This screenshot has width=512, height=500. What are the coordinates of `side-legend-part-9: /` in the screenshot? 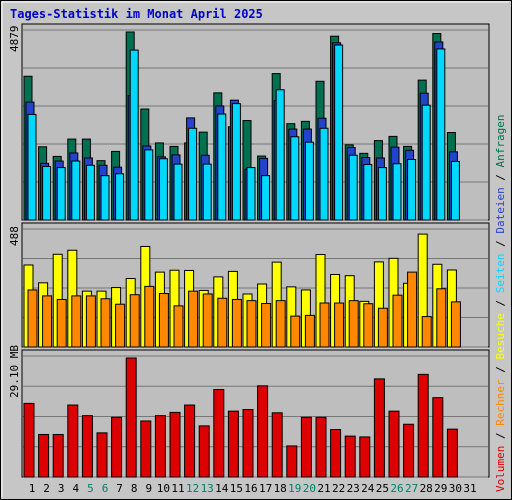 It's located at (500, 177).